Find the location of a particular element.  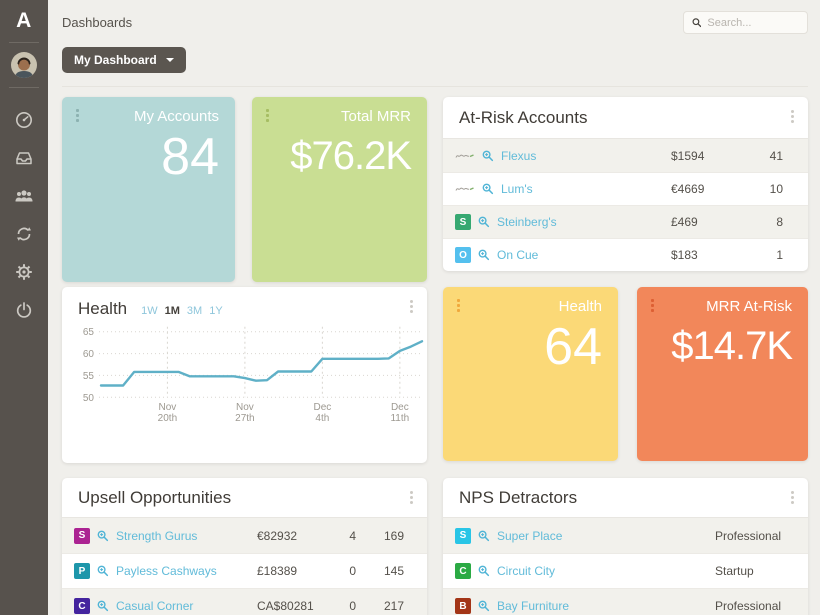

account-count: 8 is located at coordinates (779, 222).